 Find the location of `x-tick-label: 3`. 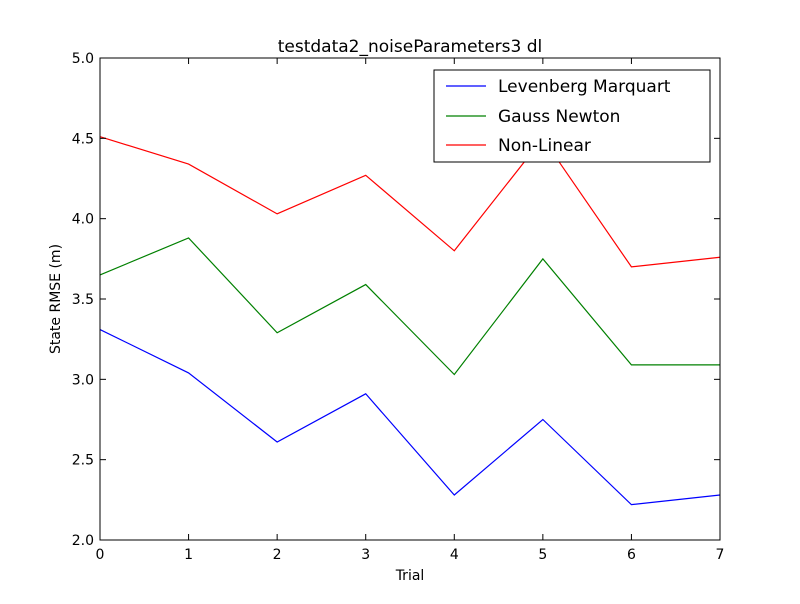

x-tick-label: 3 is located at coordinates (365, 555).